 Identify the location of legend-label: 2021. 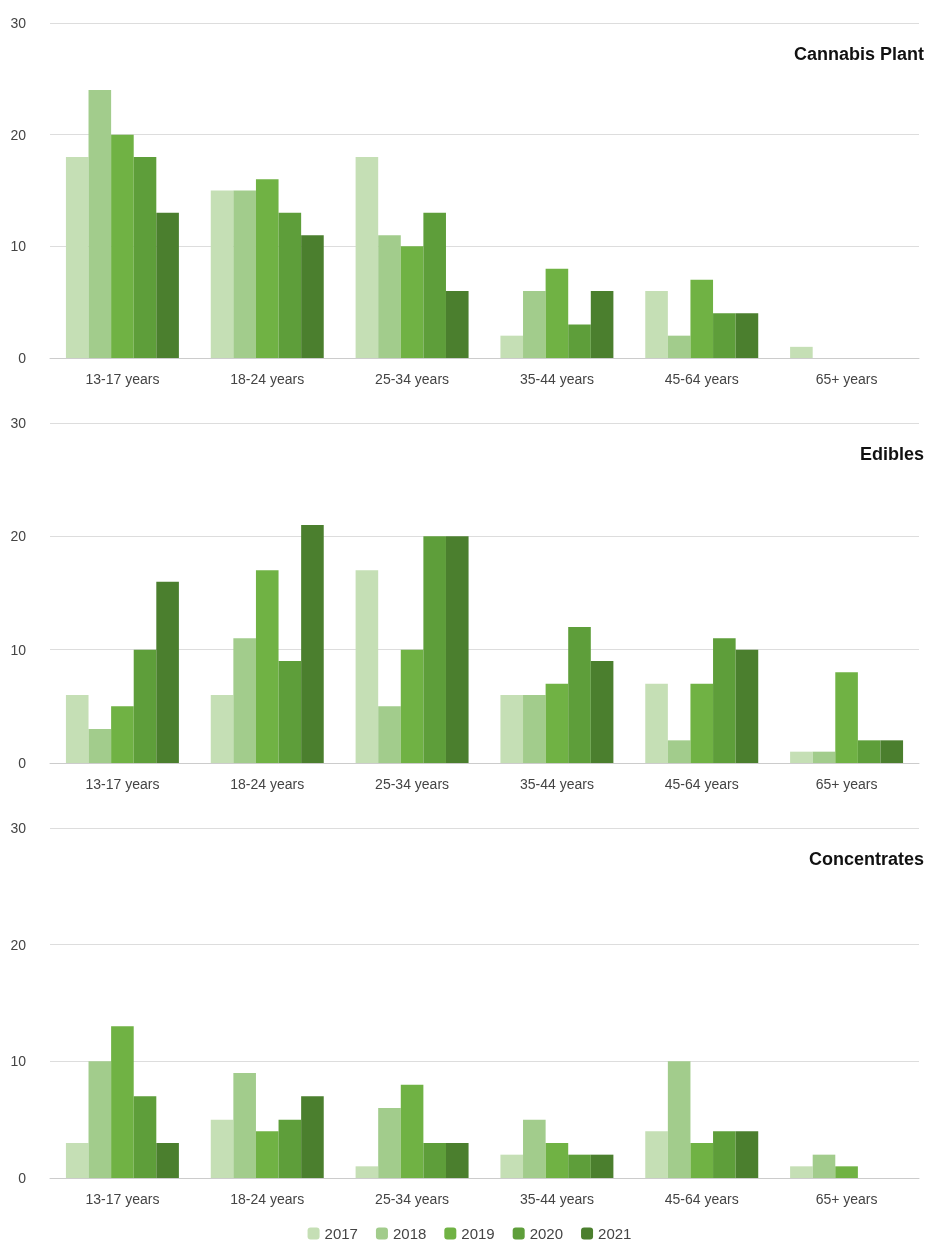
(615, 1233).